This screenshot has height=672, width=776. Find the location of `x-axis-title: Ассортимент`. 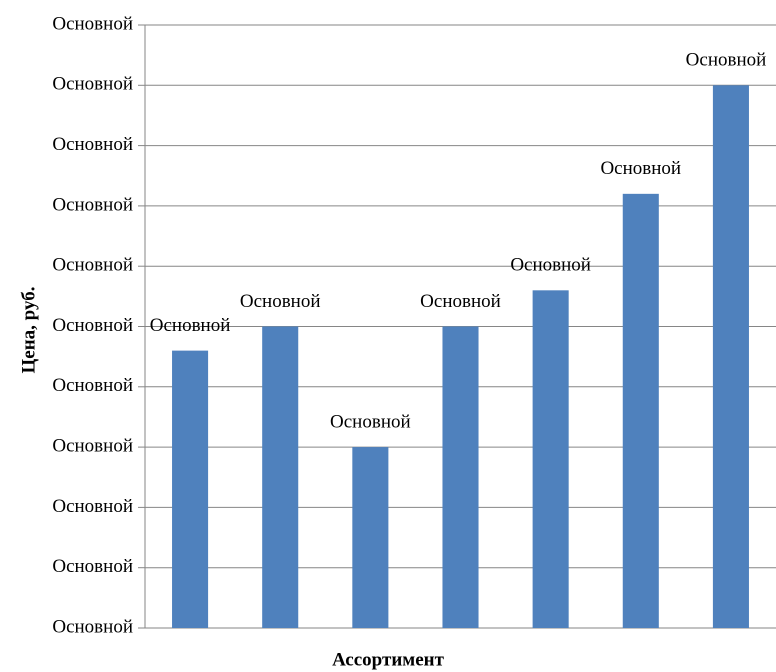

x-axis-title: Ассортимент is located at coordinates (388, 659).